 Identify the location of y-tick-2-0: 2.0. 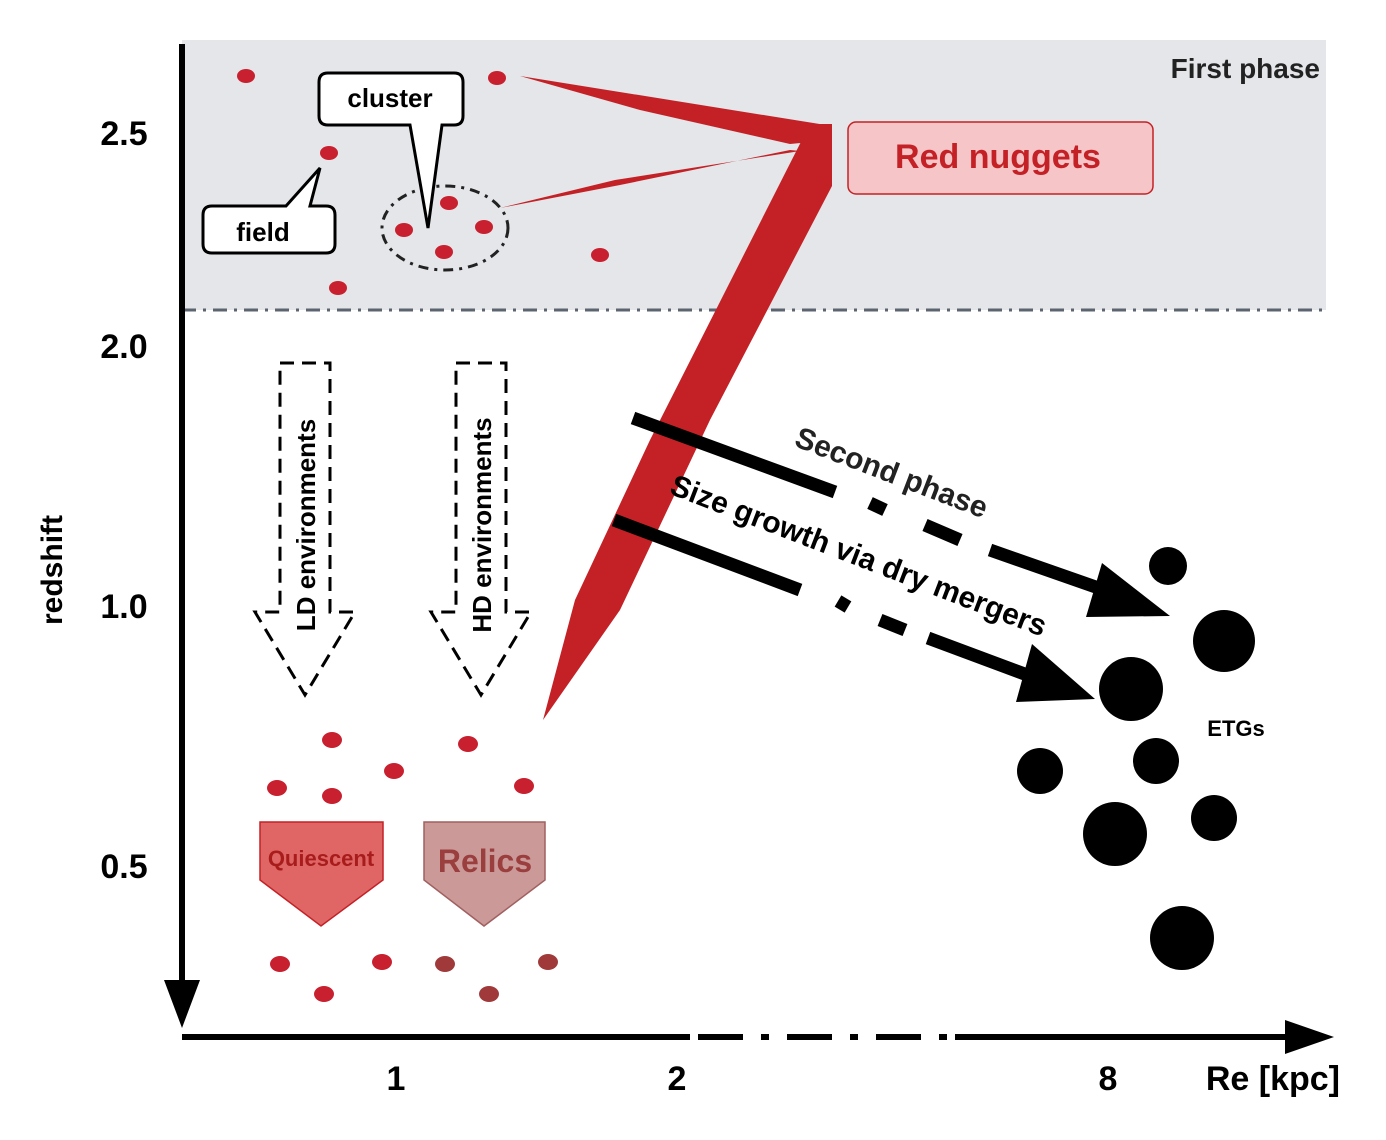
(123, 347).